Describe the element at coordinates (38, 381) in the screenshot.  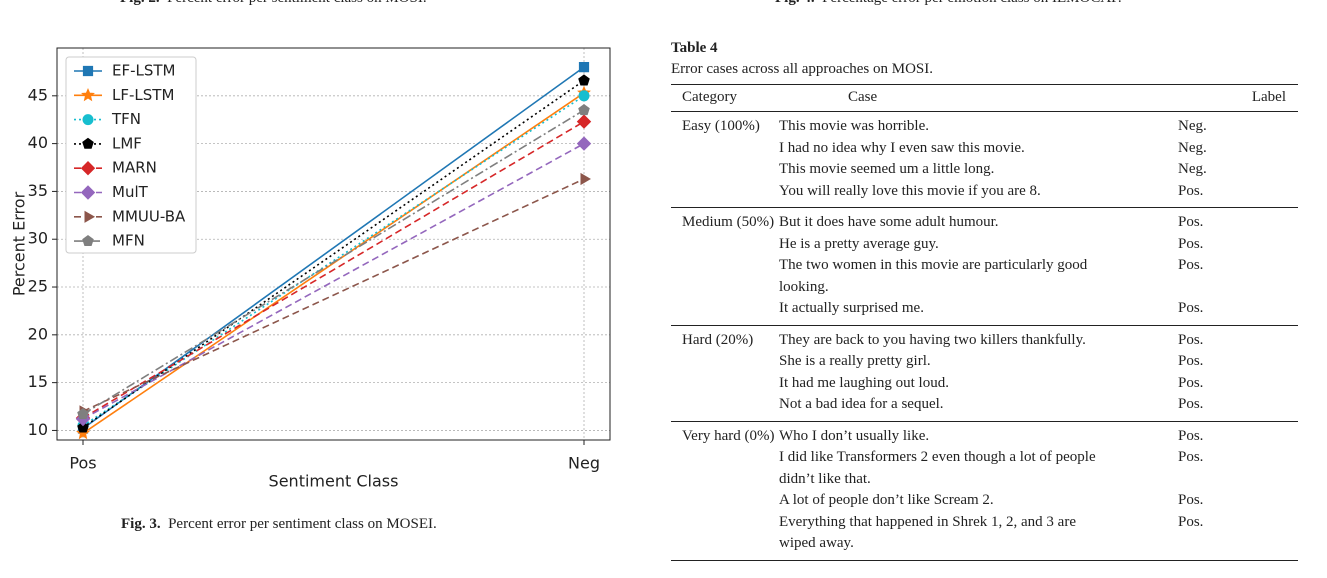
I see `y-tick-label: 15` at that location.